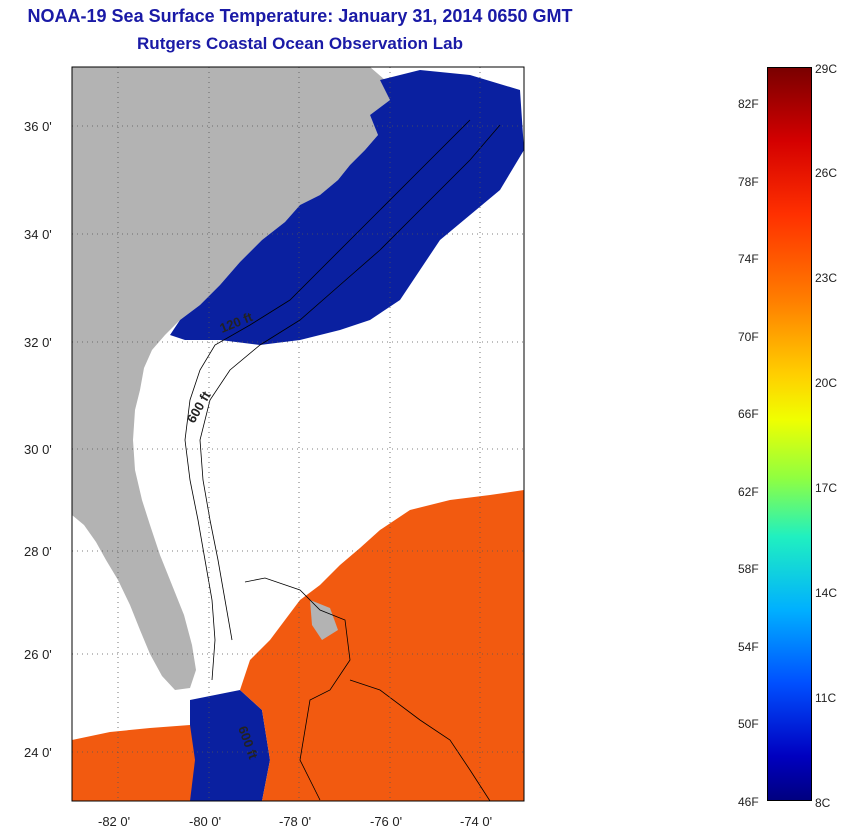 This screenshot has height=832, width=841. I want to click on cb-celsius-label: 26C, so click(826, 173).